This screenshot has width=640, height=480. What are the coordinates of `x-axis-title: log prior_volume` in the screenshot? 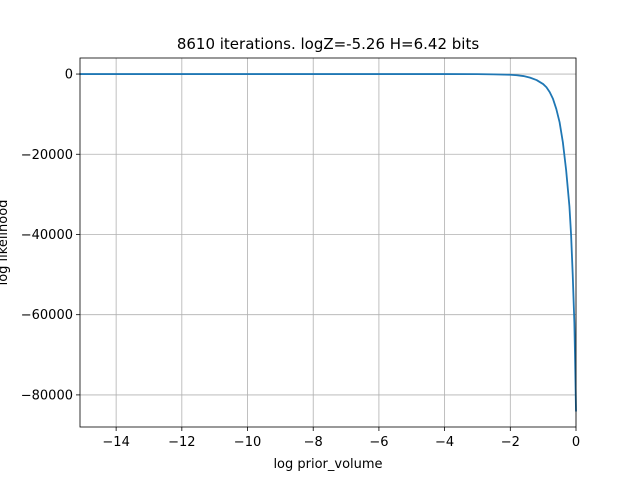 It's located at (327, 464).